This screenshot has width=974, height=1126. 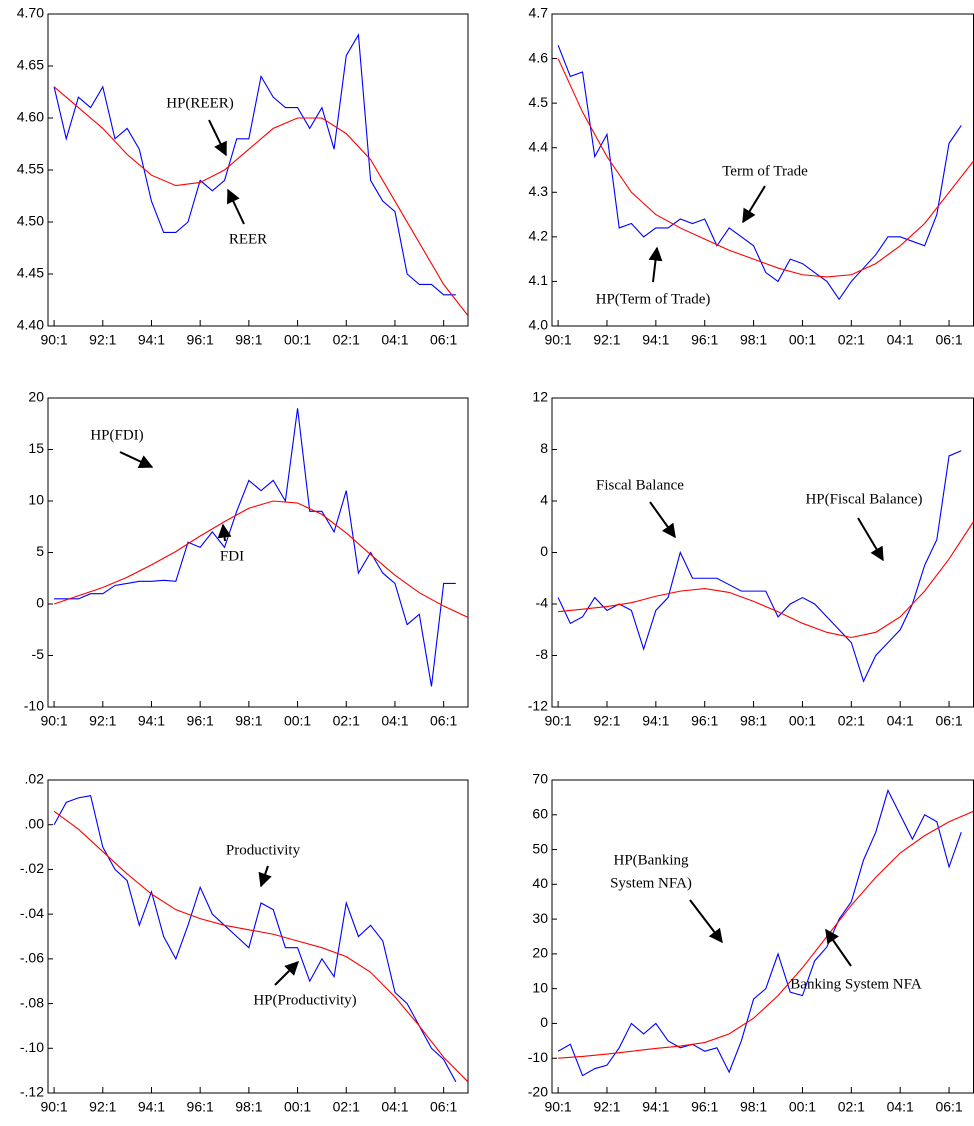 I want to click on y-tick-label: -.04, so click(x=32, y=913).